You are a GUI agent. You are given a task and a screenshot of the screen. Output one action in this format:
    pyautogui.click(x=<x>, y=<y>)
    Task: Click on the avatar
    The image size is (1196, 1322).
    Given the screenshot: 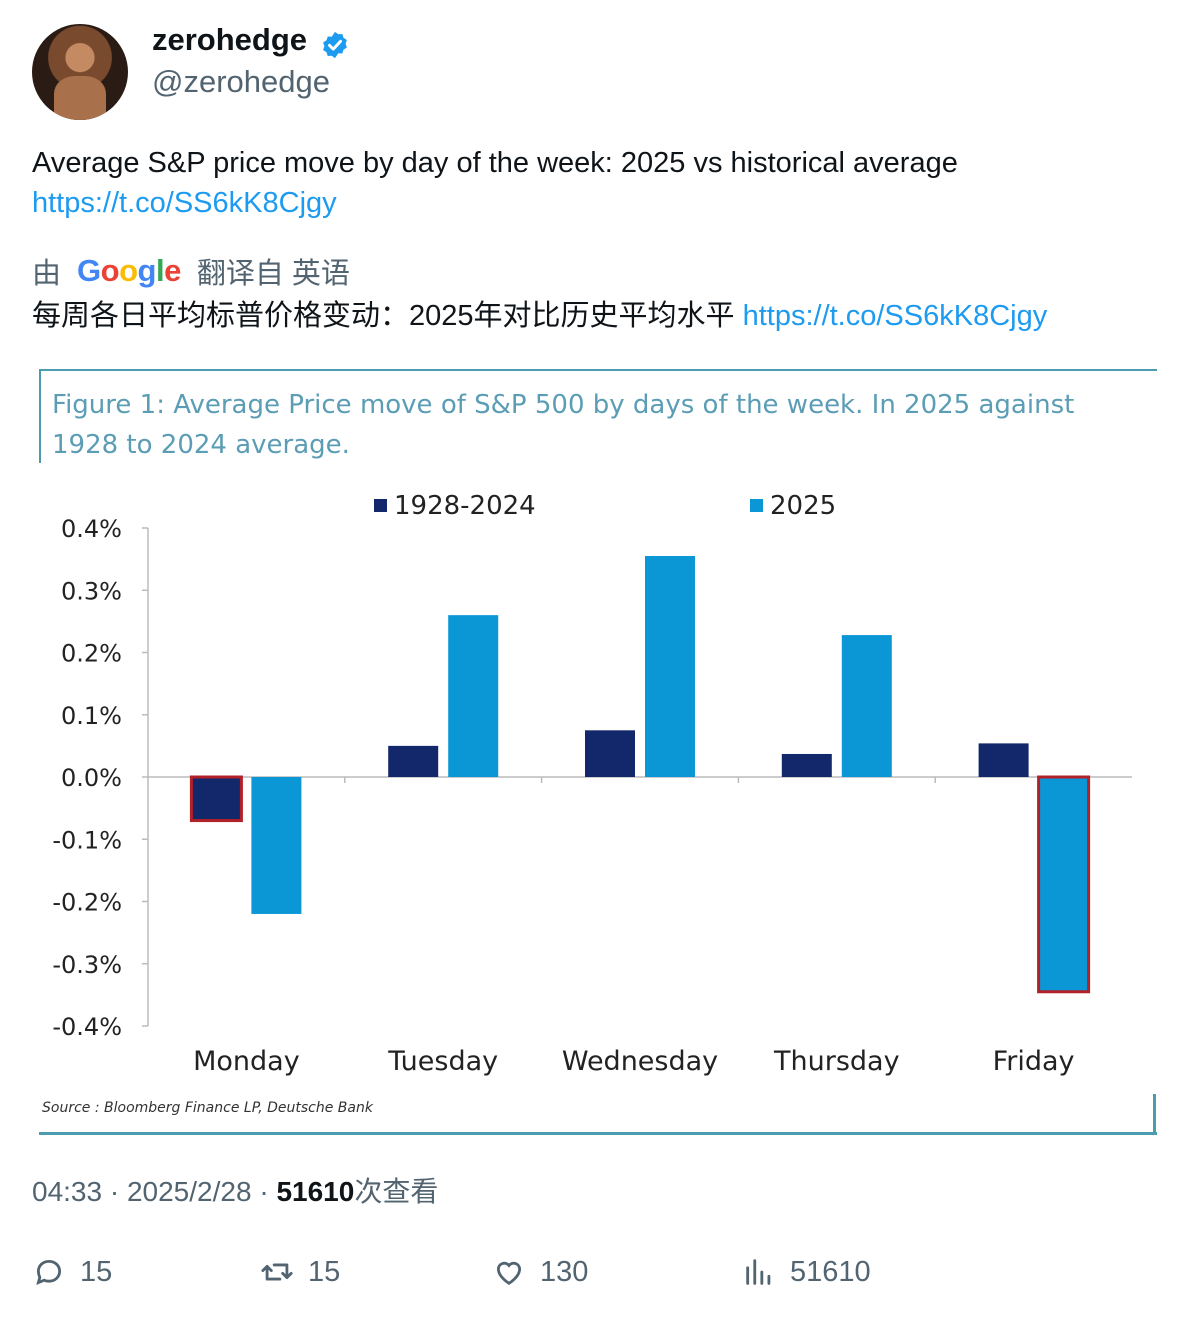 What is the action you would take?
    pyautogui.click(x=80, y=72)
    